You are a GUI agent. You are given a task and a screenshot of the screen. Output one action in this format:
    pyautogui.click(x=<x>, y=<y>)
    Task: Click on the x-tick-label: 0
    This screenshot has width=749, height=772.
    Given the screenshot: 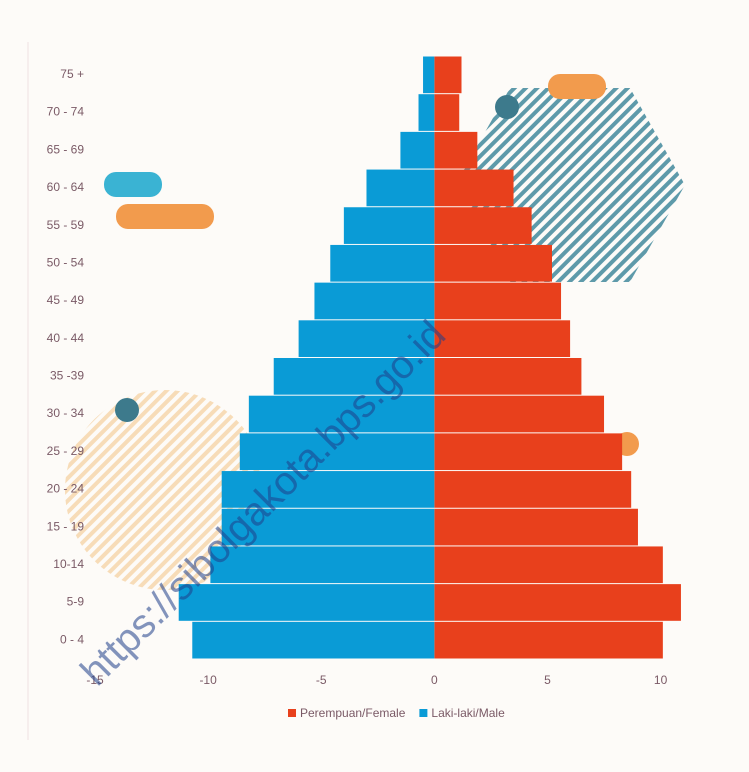 What is the action you would take?
    pyautogui.click(x=434, y=680)
    